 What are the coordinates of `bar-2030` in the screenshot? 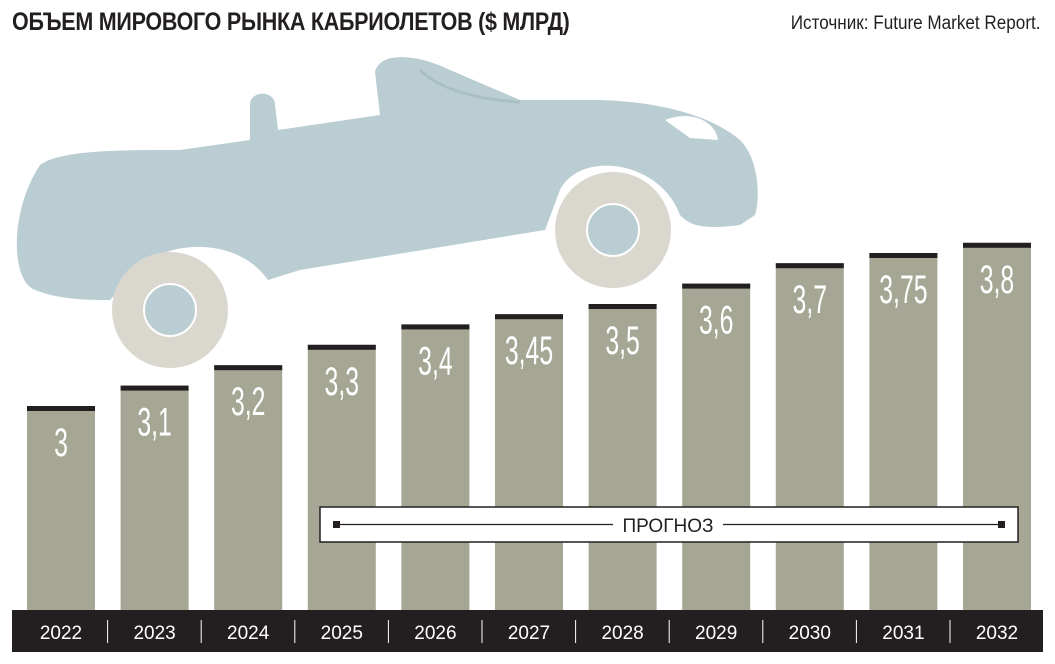 It's located at (809, 436).